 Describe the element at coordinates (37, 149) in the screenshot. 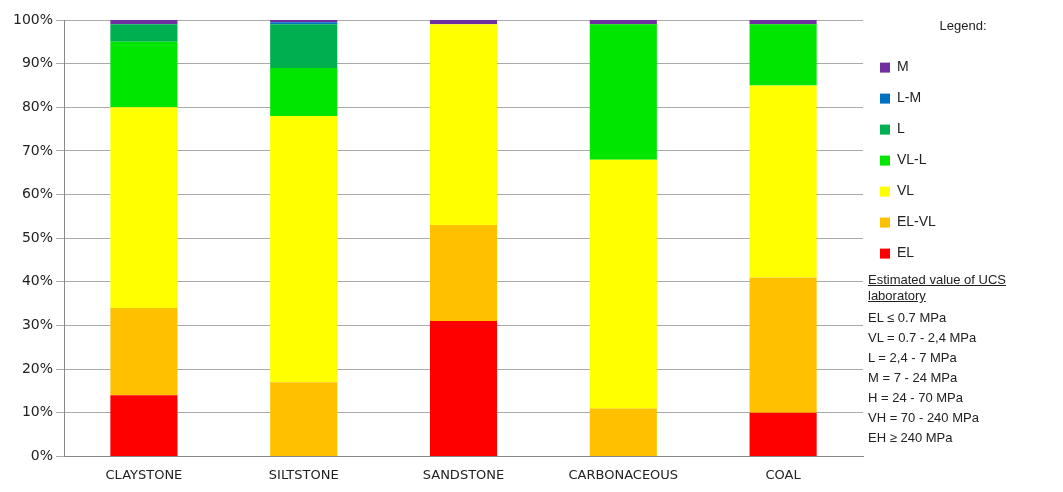

I see `y-tick-label: 70%` at that location.